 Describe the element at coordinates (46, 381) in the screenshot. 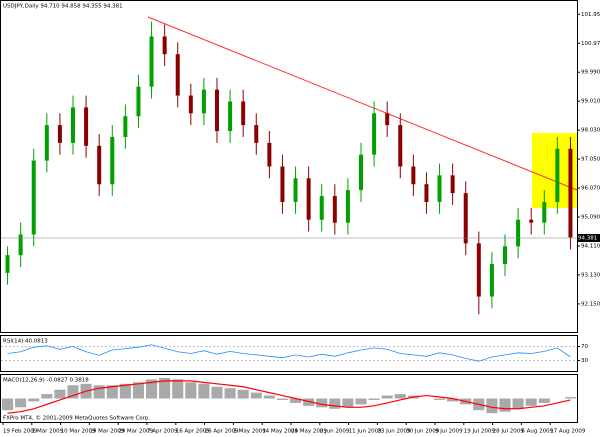

I see `macd-title: MACD(12,26,9) -0.0827 0.3818` at that location.